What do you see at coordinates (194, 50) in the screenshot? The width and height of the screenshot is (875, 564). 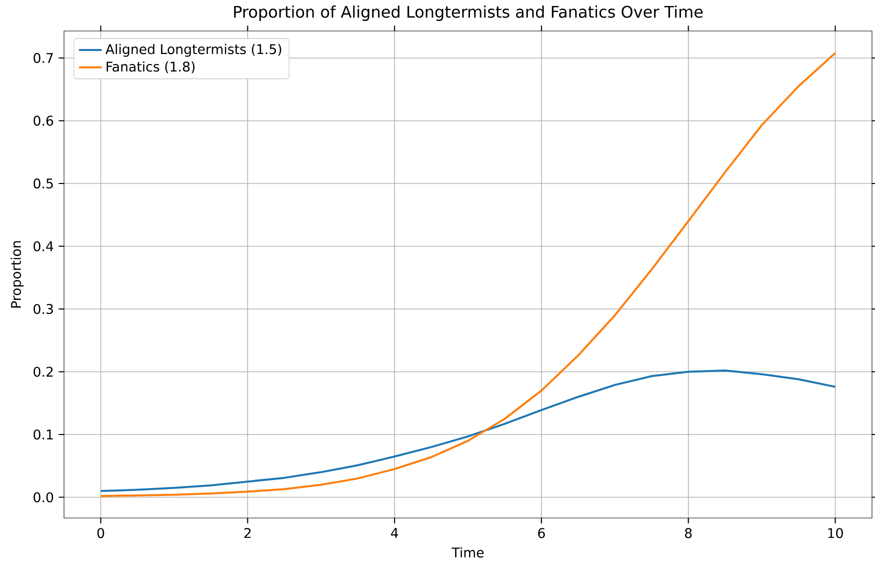 I see `legend-label: Aligned Longtermists (1.5)` at bounding box center [194, 50].